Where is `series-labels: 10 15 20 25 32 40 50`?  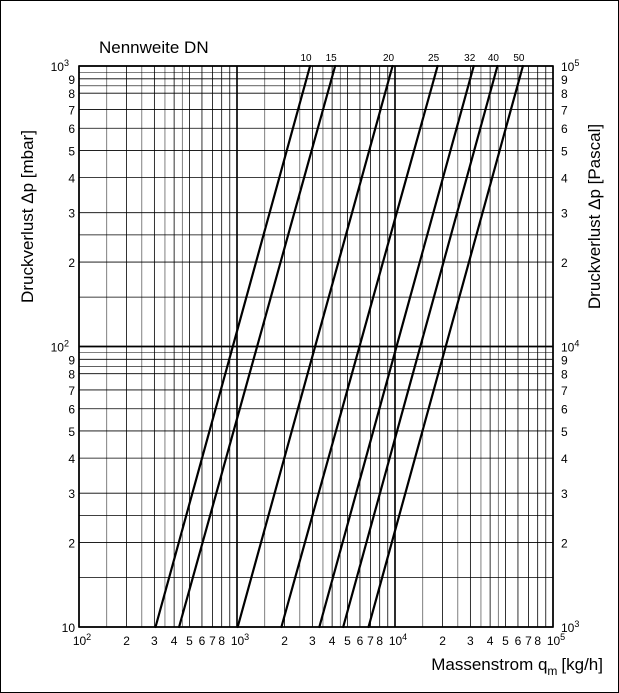 series-labels: 10 15 20 25 32 40 50 is located at coordinates (412, 58).